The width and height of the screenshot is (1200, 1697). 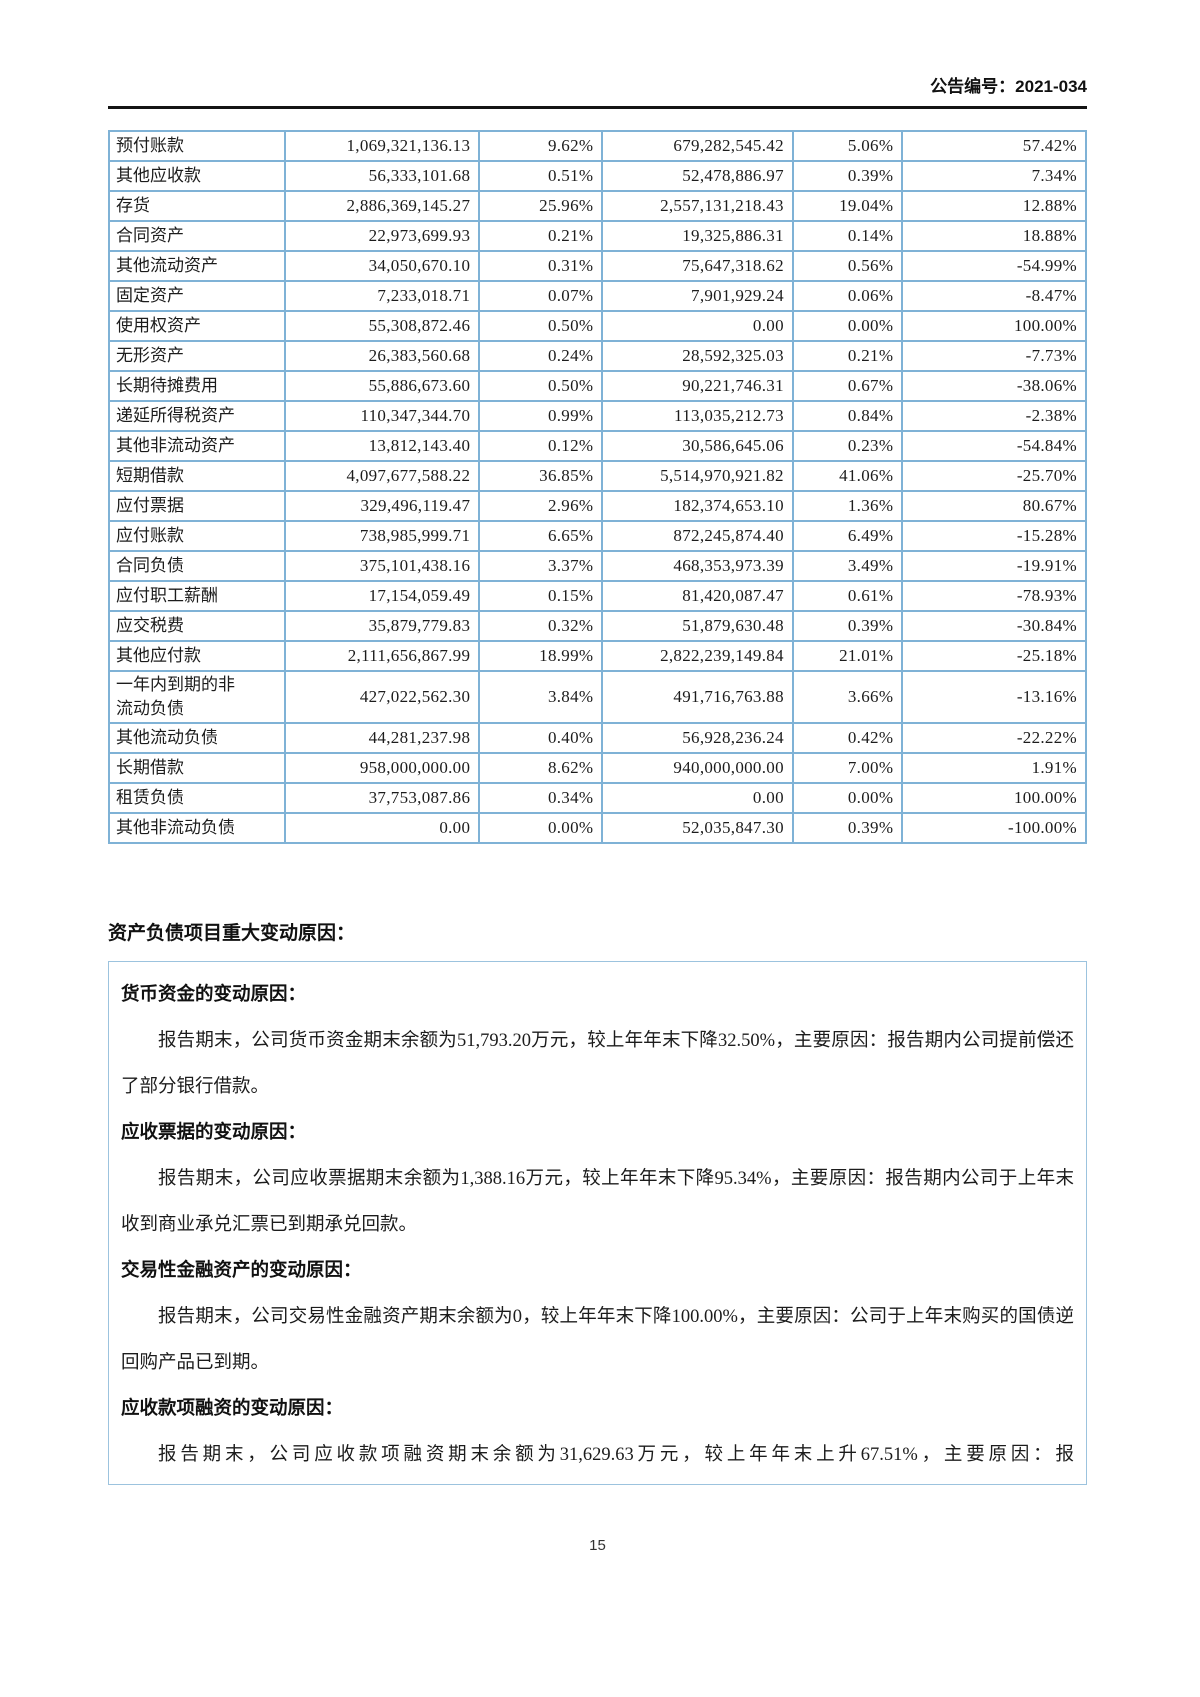 What do you see at coordinates (197, 798) in the screenshot?
I see `cell-item: 租赁负债` at bounding box center [197, 798].